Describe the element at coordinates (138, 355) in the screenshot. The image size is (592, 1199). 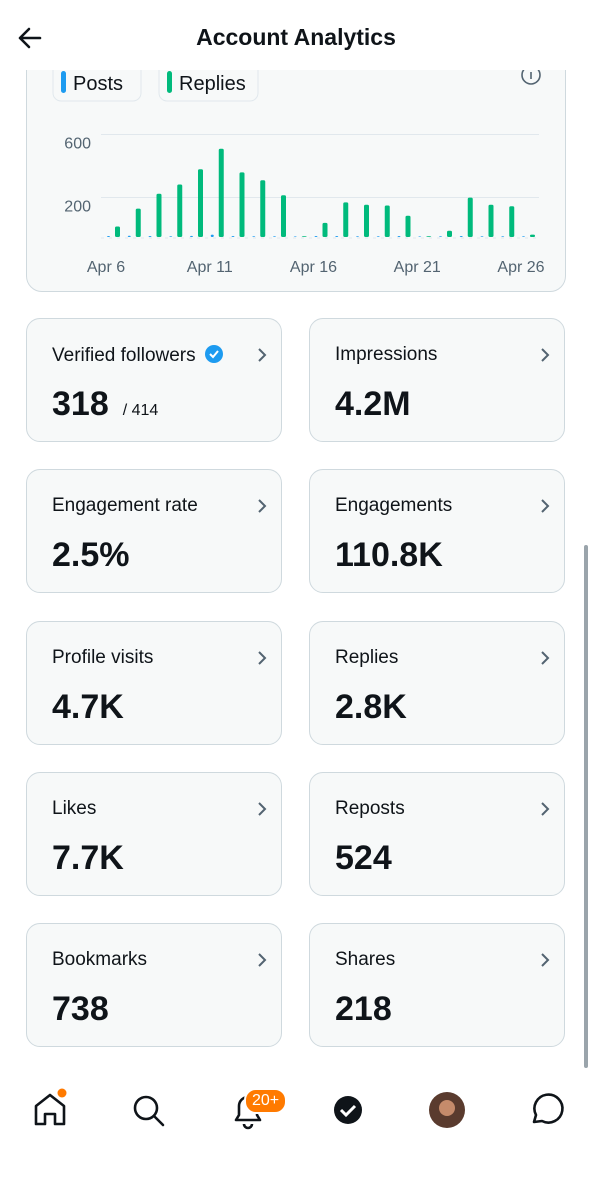
I see `metric-label: Verified followers` at that location.